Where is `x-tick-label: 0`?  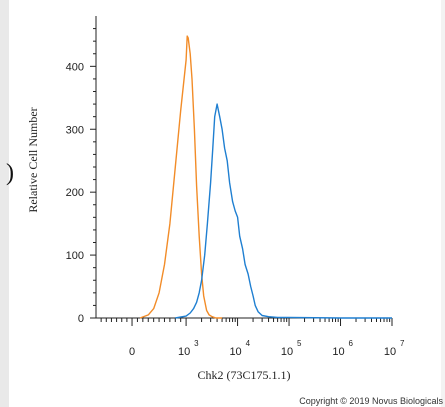
x-tick-label: 0 is located at coordinates (132, 352).